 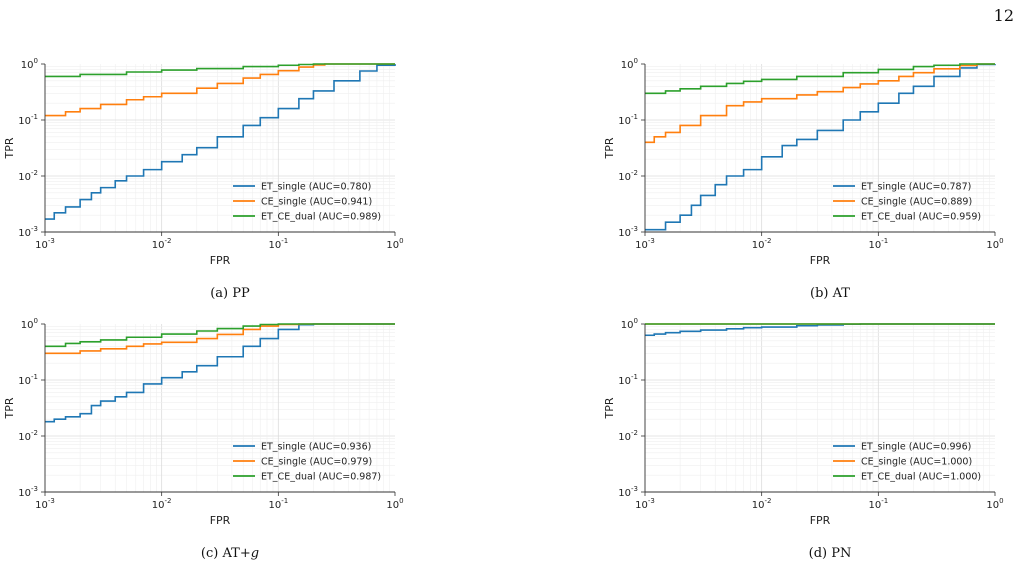 What do you see at coordinates (230, 553) in the screenshot?
I see `caption-c: (c) AT+g` at bounding box center [230, 553].